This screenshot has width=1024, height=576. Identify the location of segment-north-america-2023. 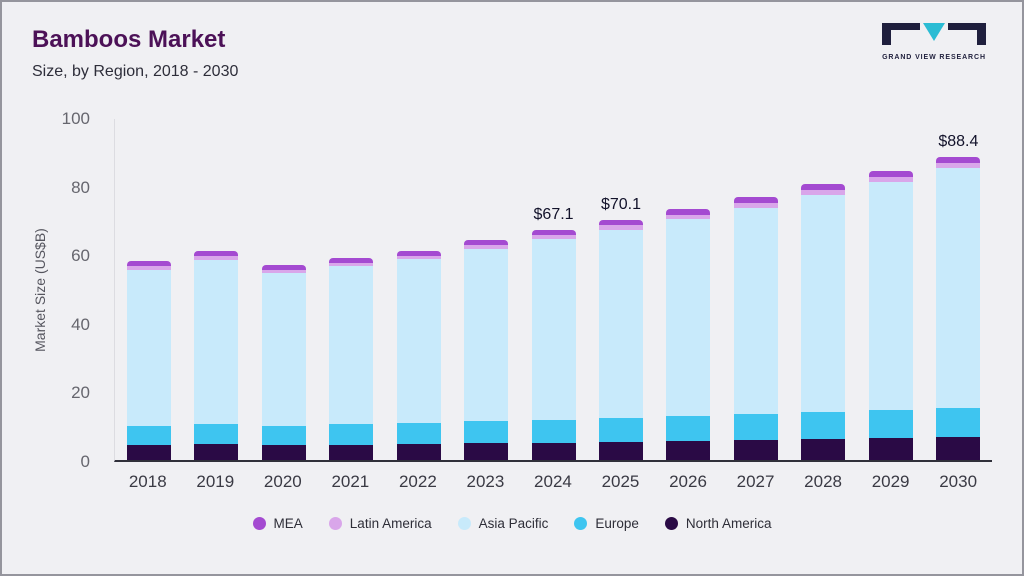
(486, 451).